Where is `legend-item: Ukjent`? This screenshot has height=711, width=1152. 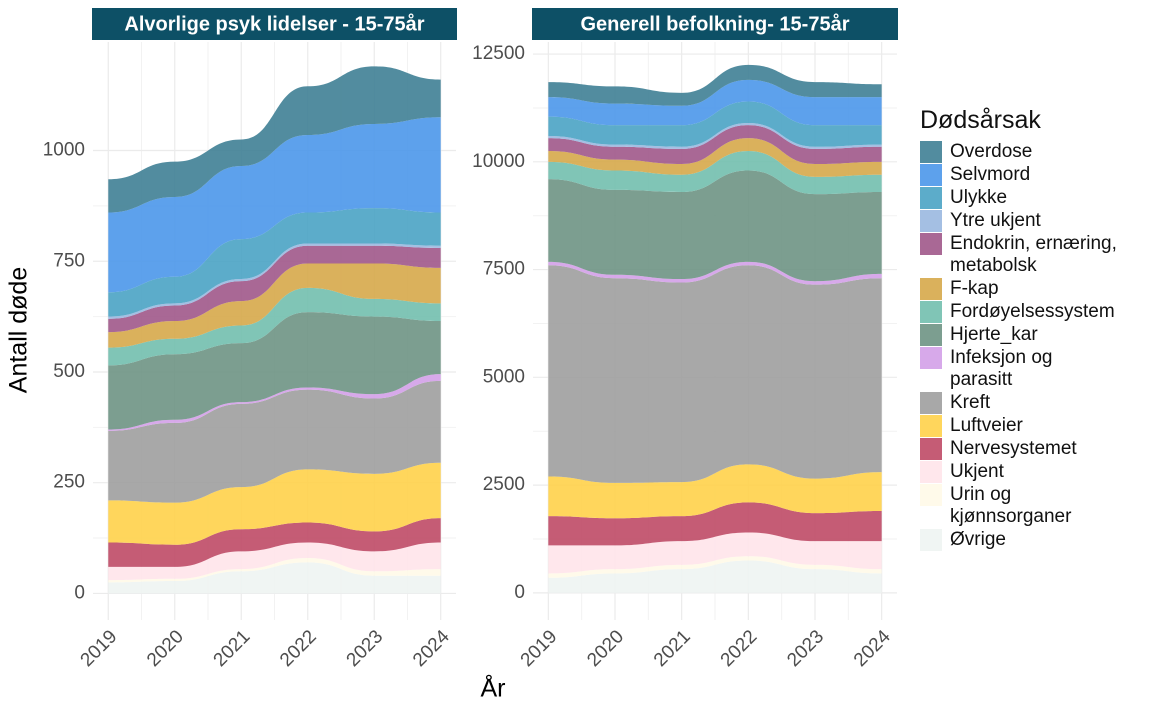
legend-item: Ukjent is located at coordinates (1035, 472).